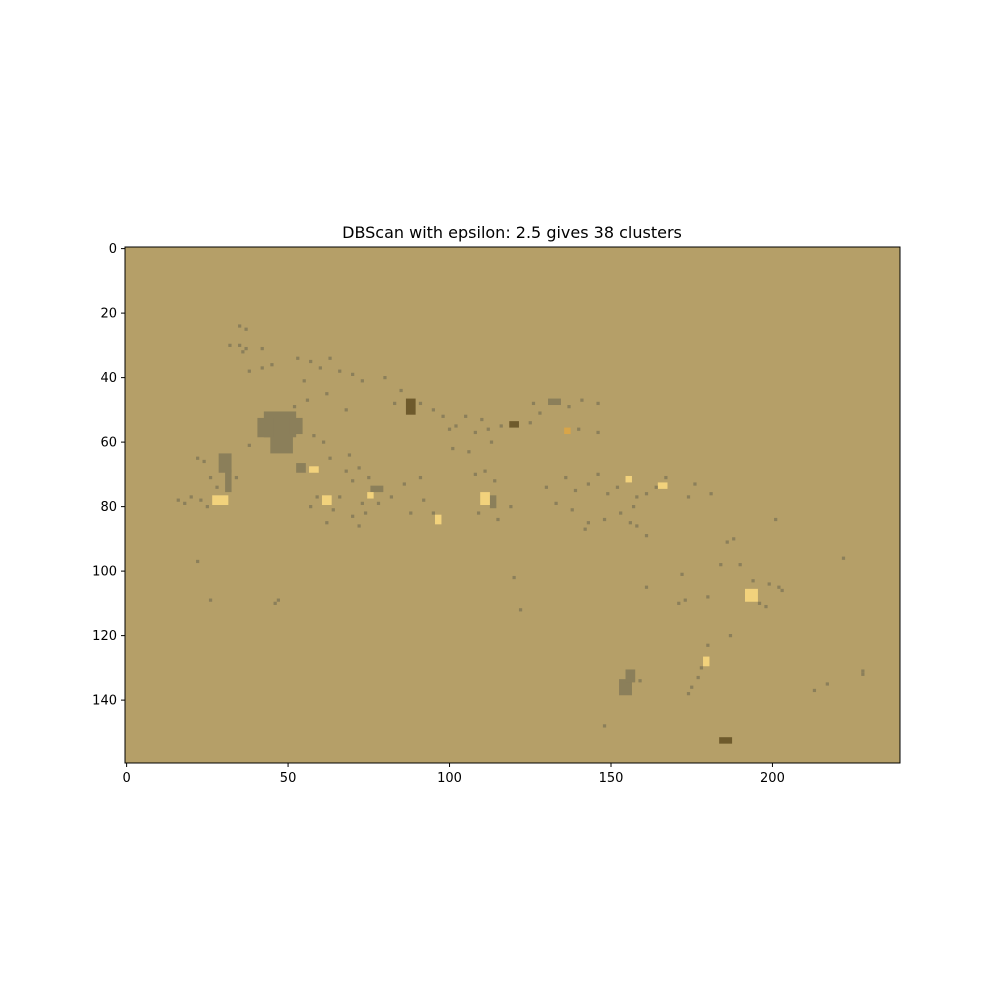  Describe the element at coordinates (611, 778) in the screenshot. I see `x-tick-label: 150` at that location.